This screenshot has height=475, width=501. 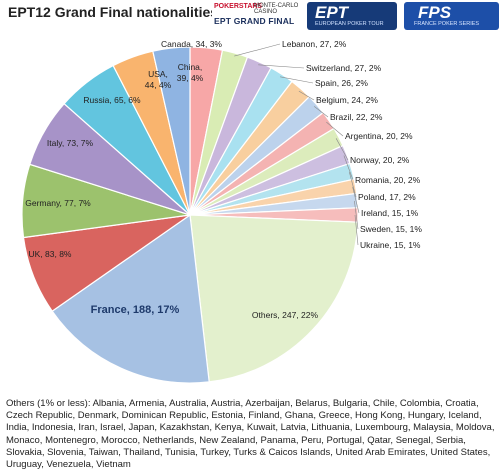 I want to click on slice-label: Switzerland, 27, 2%, so click(x=344, y=68).